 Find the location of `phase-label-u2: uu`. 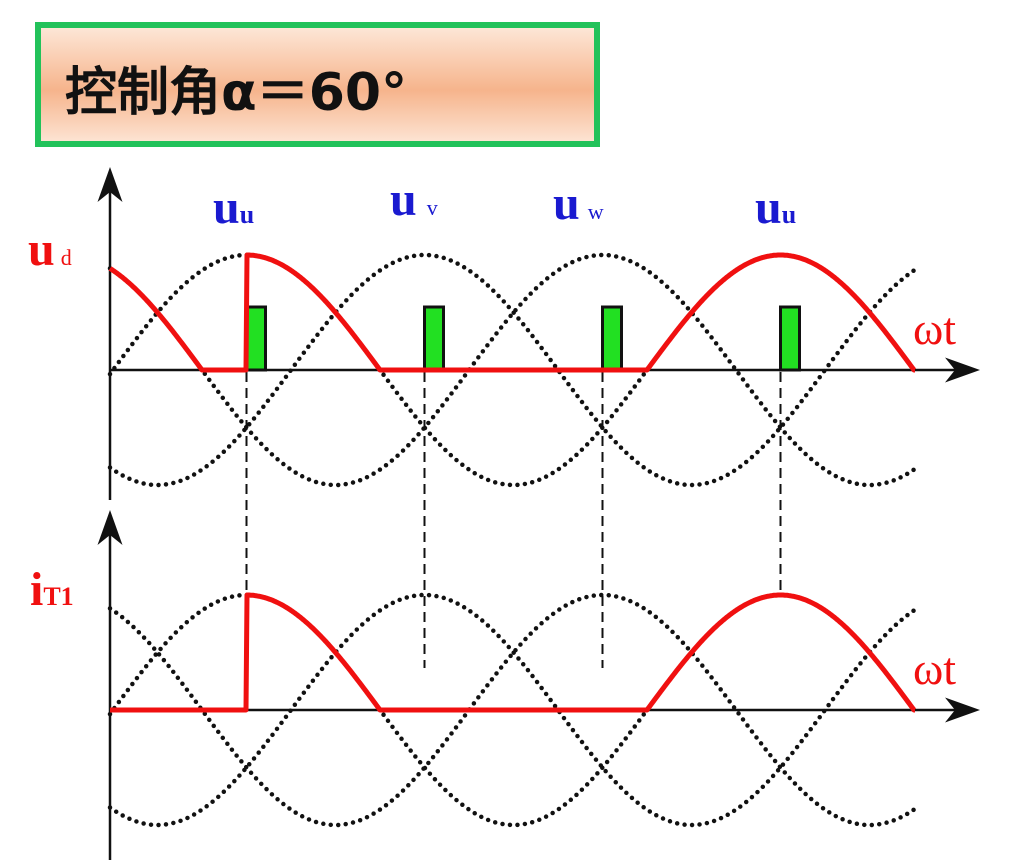

phase-label-u2: uu is located at coordinates (776, 207).